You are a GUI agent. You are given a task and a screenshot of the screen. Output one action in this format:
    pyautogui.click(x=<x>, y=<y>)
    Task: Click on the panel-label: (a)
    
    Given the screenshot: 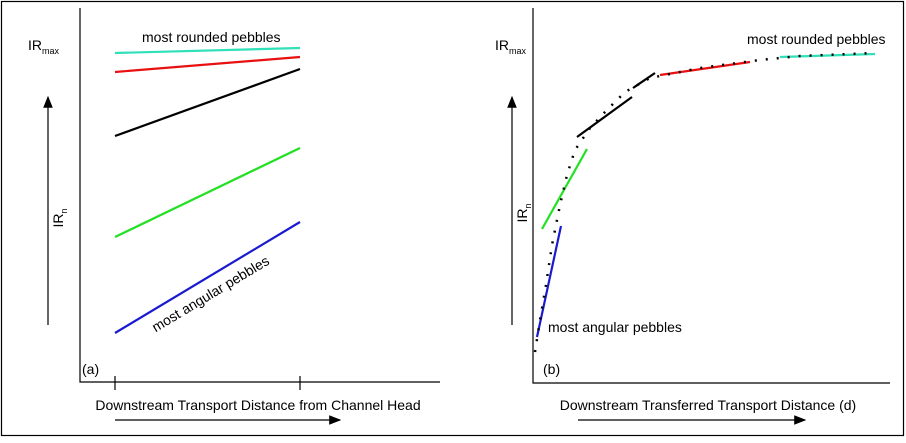 What is the action you would take?
    pyautogui.click(x=90, y=369)
    